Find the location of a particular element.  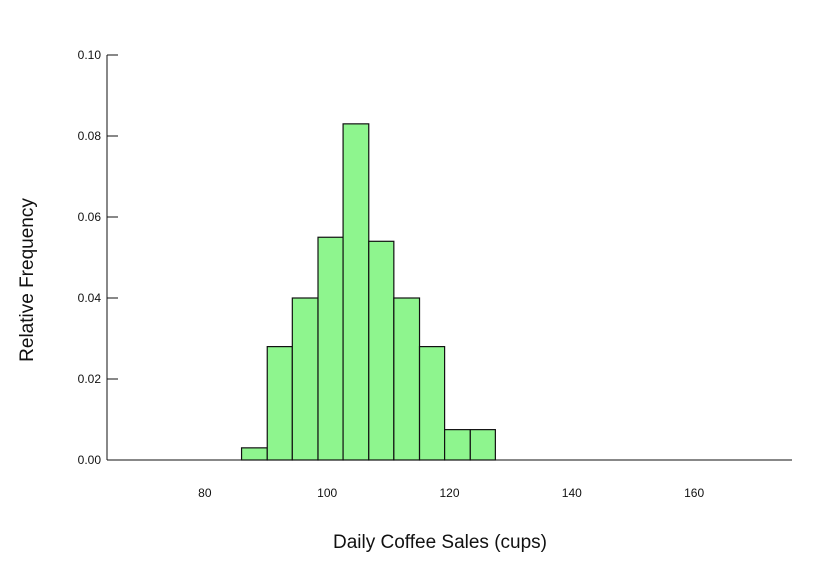

y-tick-label: 0.10 is located at coordinates (90, 55).